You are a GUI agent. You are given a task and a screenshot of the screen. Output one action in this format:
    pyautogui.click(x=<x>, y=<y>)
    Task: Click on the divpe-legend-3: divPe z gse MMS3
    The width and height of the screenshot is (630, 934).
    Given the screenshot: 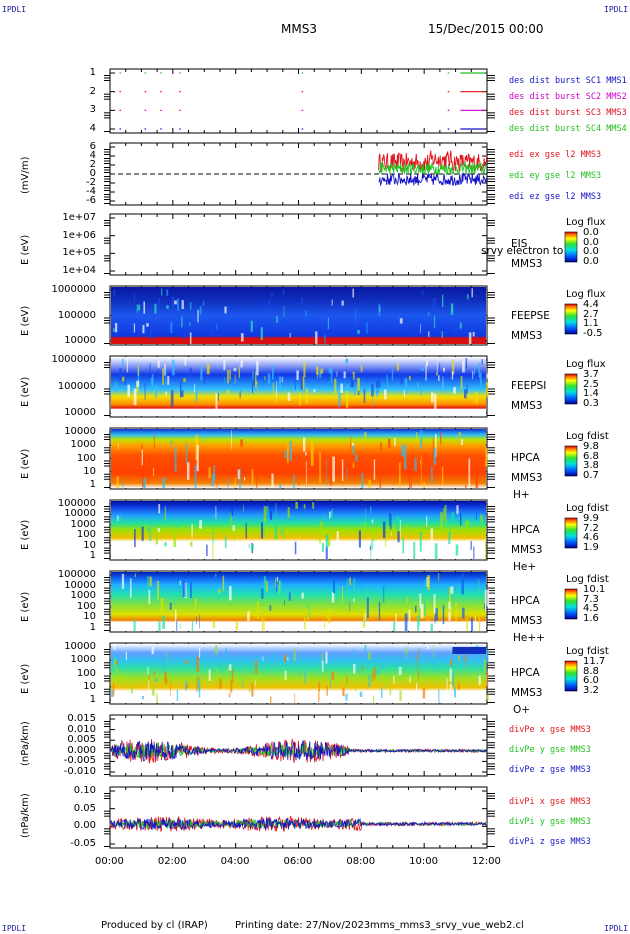 What is the action you would take?
    pyautogui.click(x=550, y=770)
    